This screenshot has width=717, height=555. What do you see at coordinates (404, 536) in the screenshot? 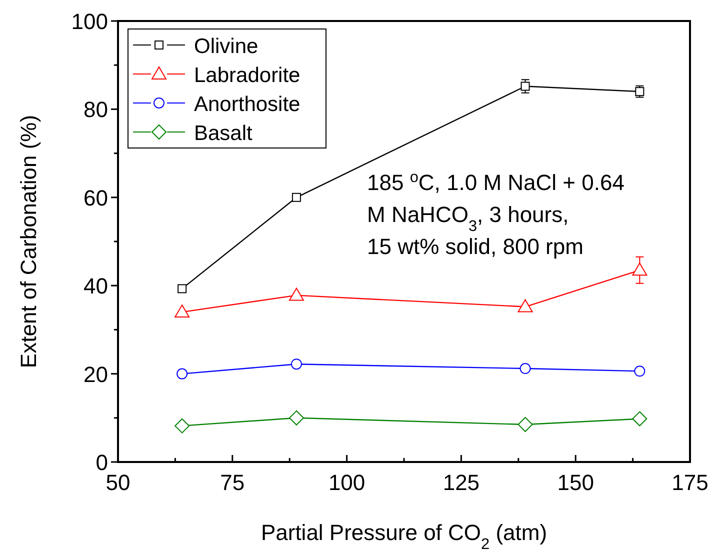
I see `x-axis-title: Partial Pressure of CO$_{2}$ (atm)` at bounding box center [404, 536].